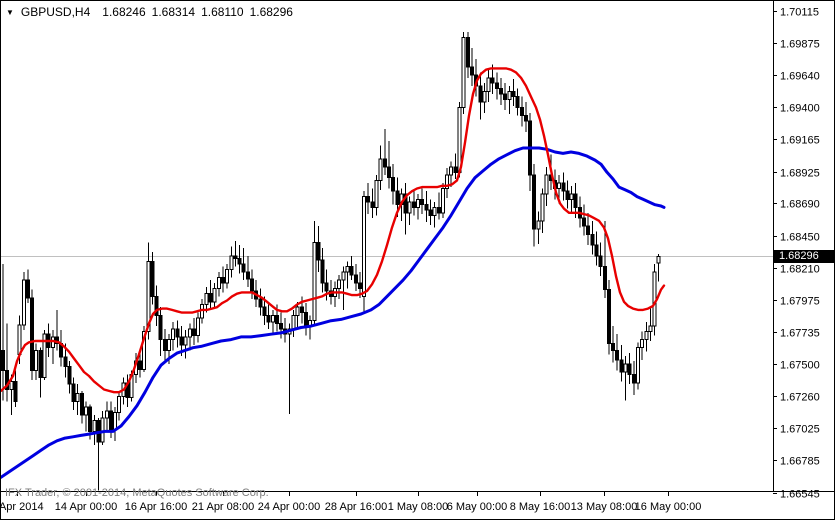  I want to click on ohlc-close-value: 1.68296, so click(271, 12).